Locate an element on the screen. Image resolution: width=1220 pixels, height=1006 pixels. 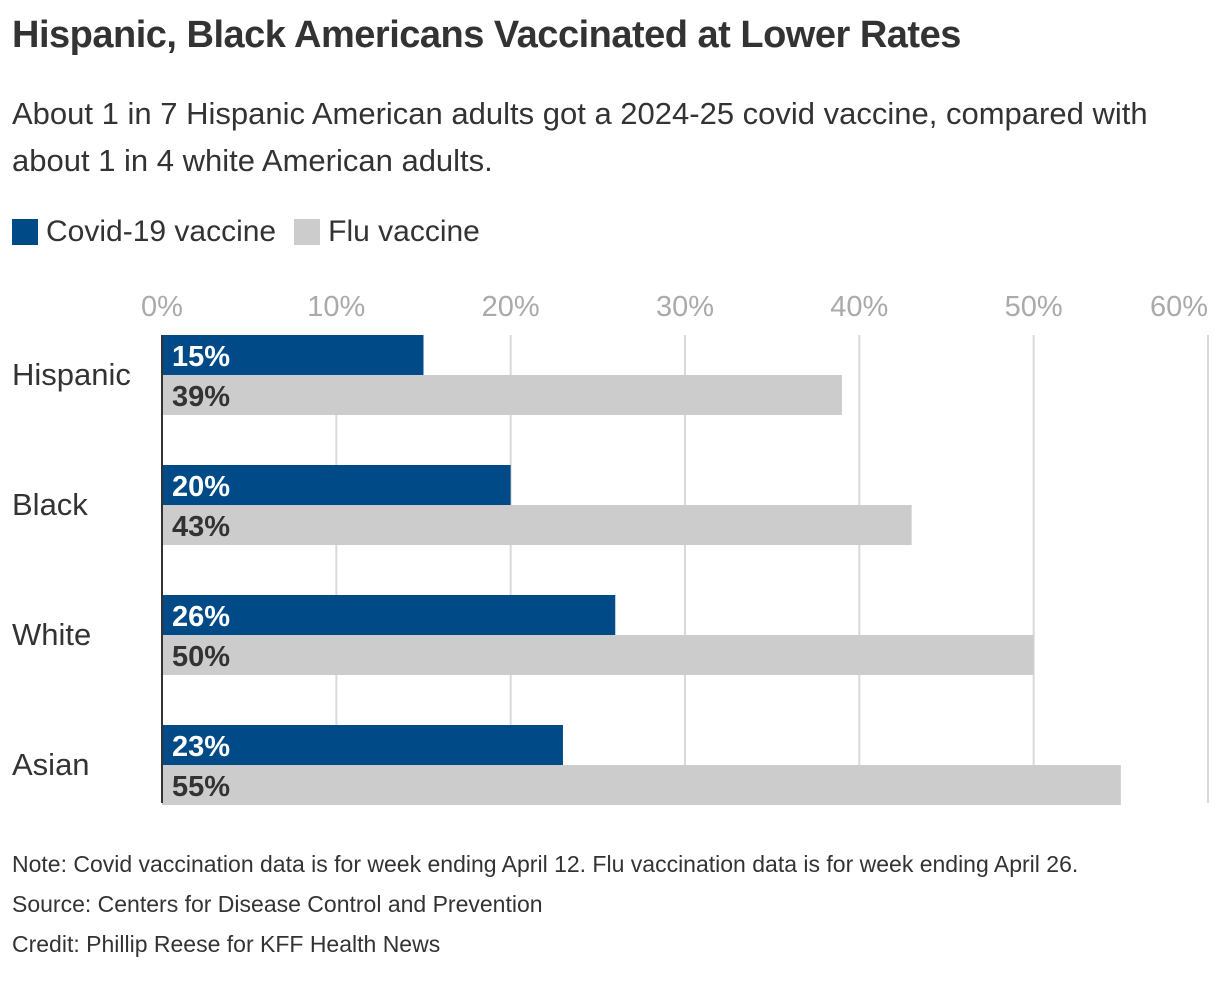
covid-value-label-asian: 23% is located at coordinates (201, 747).